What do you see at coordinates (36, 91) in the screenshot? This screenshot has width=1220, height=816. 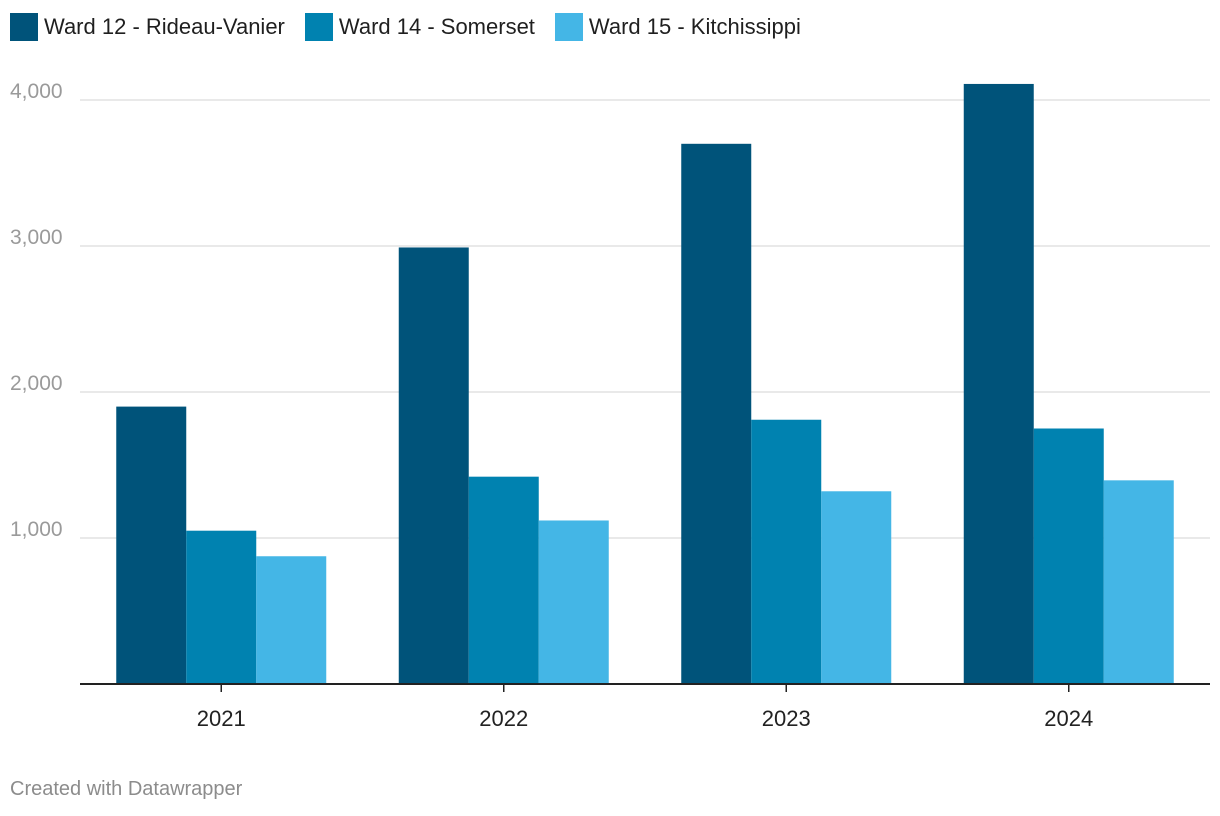 I see `y-tick-label-4000: 4,000` at bounding box center [36, 91].